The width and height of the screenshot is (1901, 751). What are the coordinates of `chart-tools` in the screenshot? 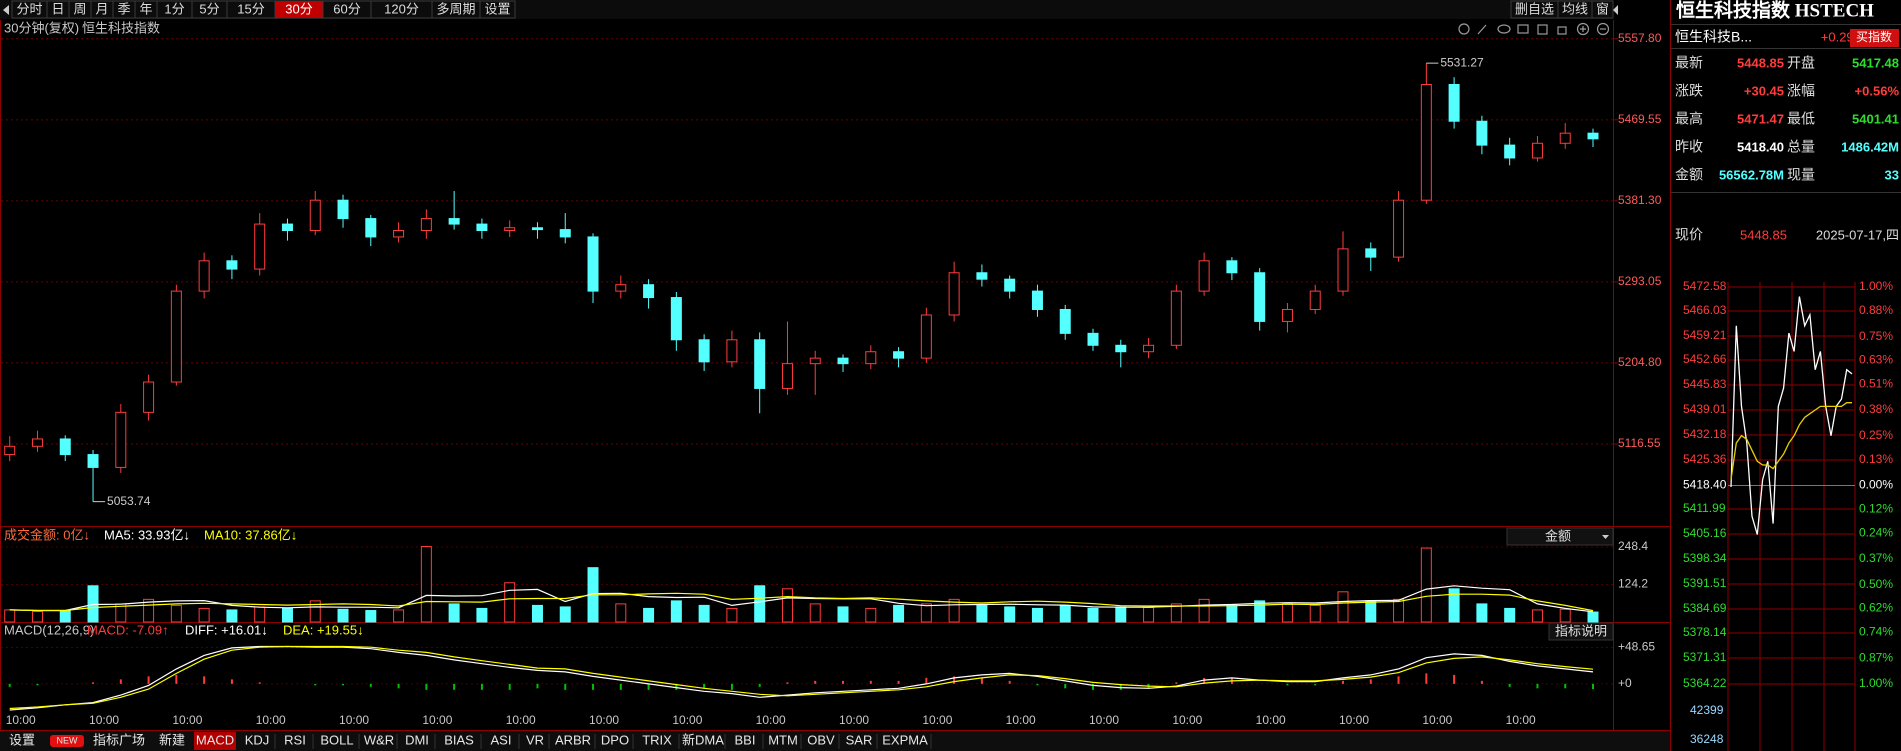 It's located at (1534, 29).